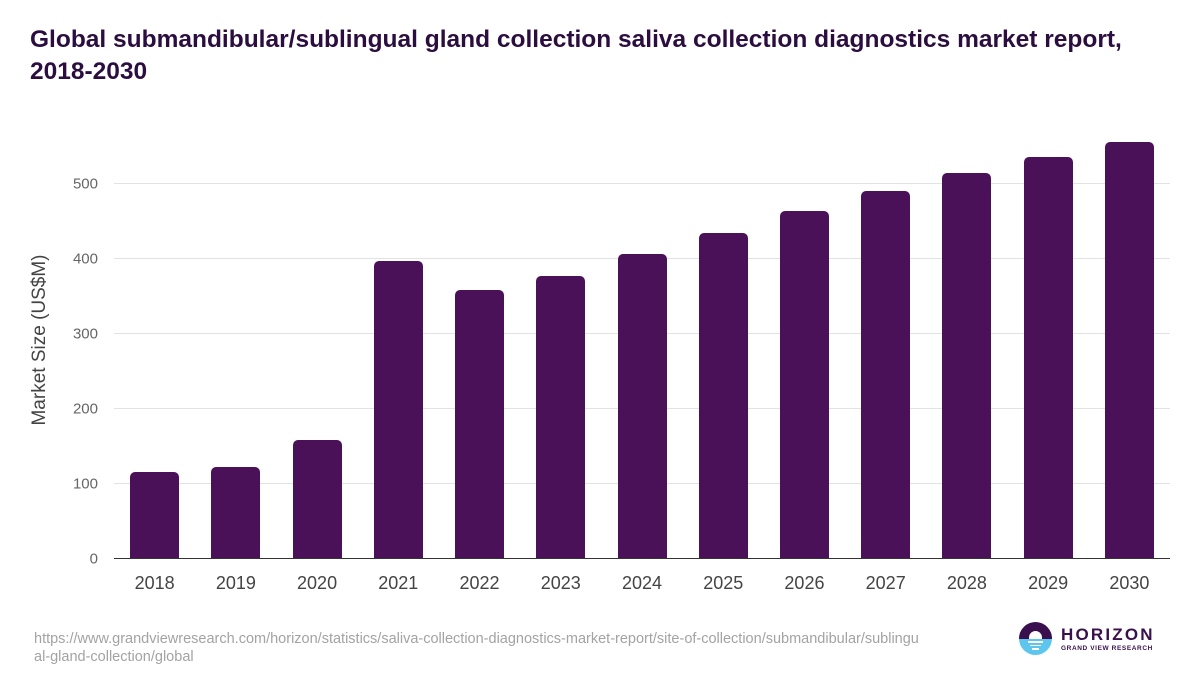 The width and height of the screenshot is (1200, 675). Describe the element at coordinates (642, 583) in the screenshot. I see `x-tick-label: 2024` at that location.